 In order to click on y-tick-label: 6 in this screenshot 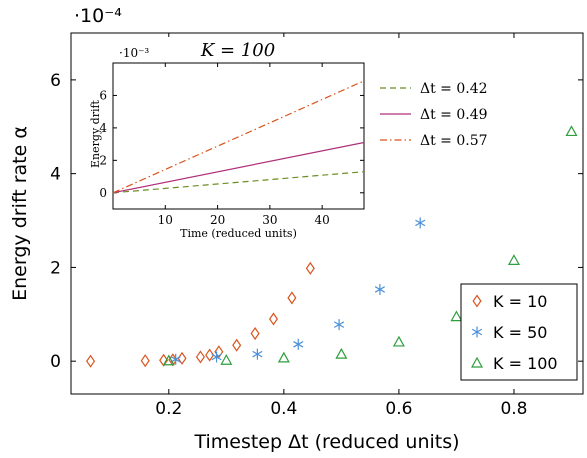, I will do `click(55, 81)`.